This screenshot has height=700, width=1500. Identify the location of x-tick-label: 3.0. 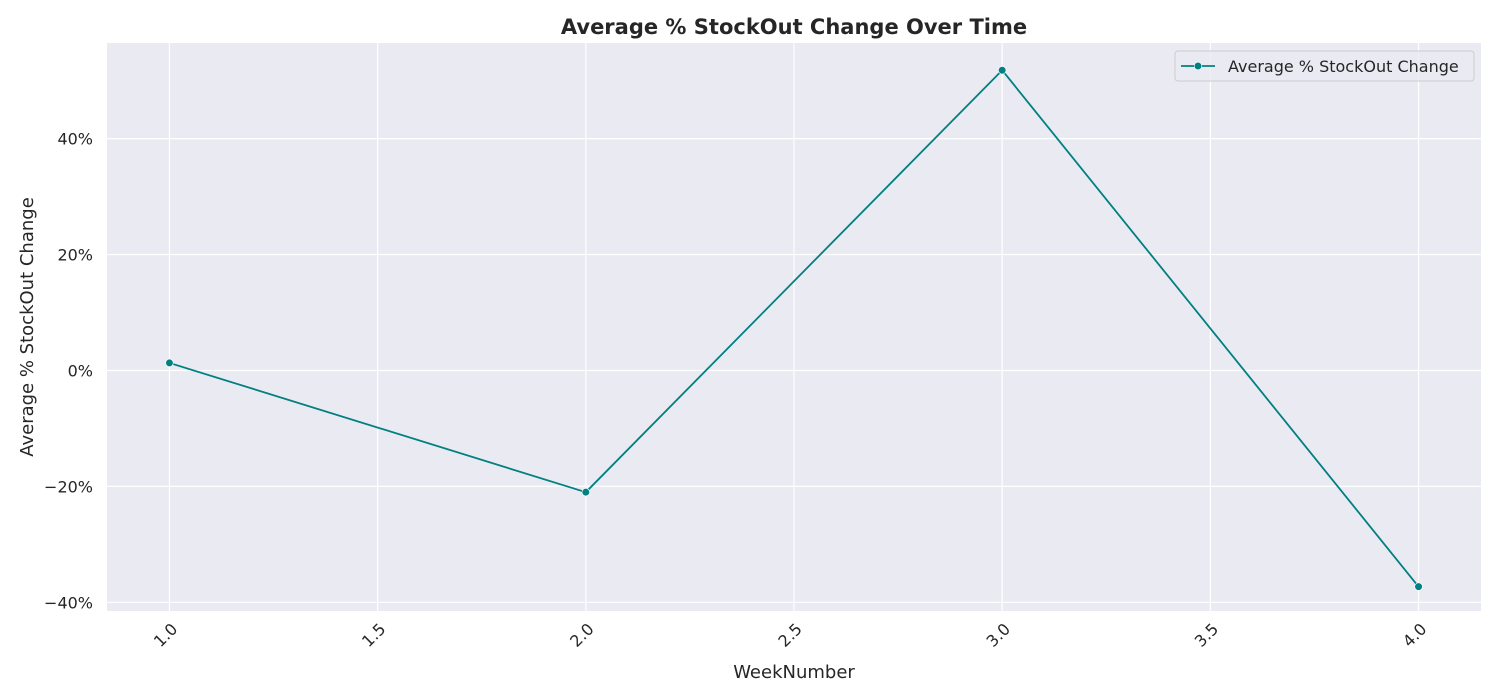
(998, 634).